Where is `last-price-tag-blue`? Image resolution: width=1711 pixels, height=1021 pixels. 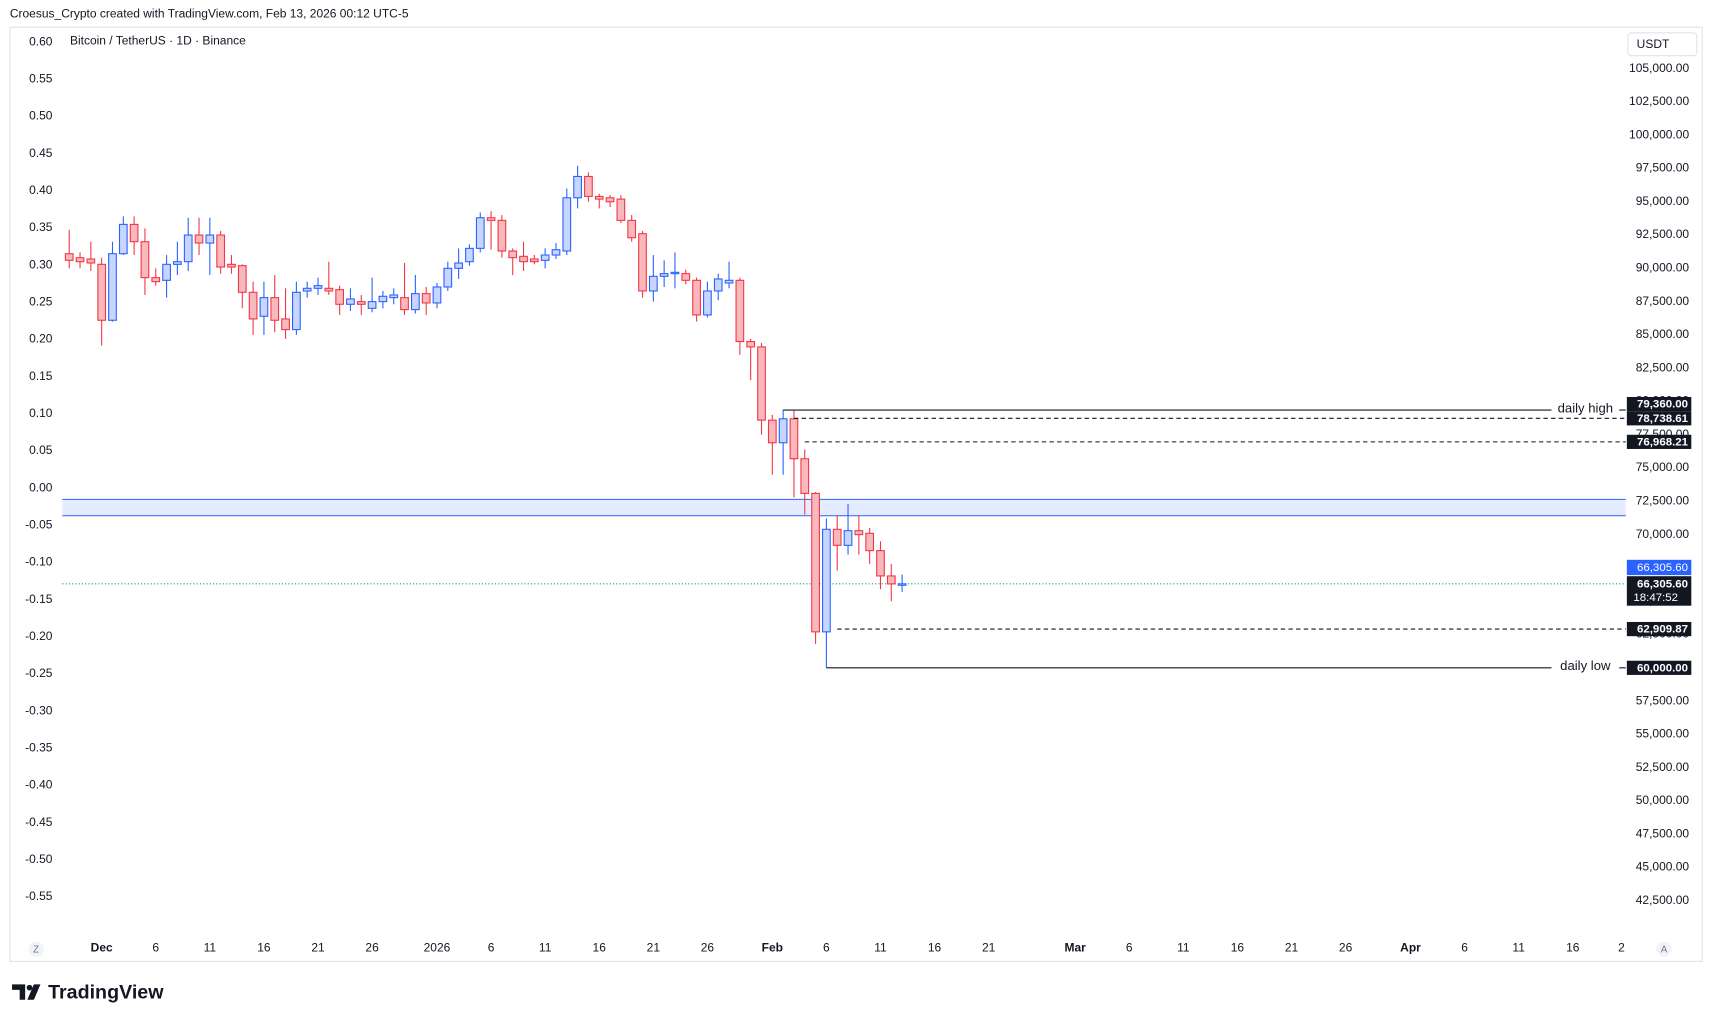
last-price-tag-blue is located at coordinates (1659, 567).